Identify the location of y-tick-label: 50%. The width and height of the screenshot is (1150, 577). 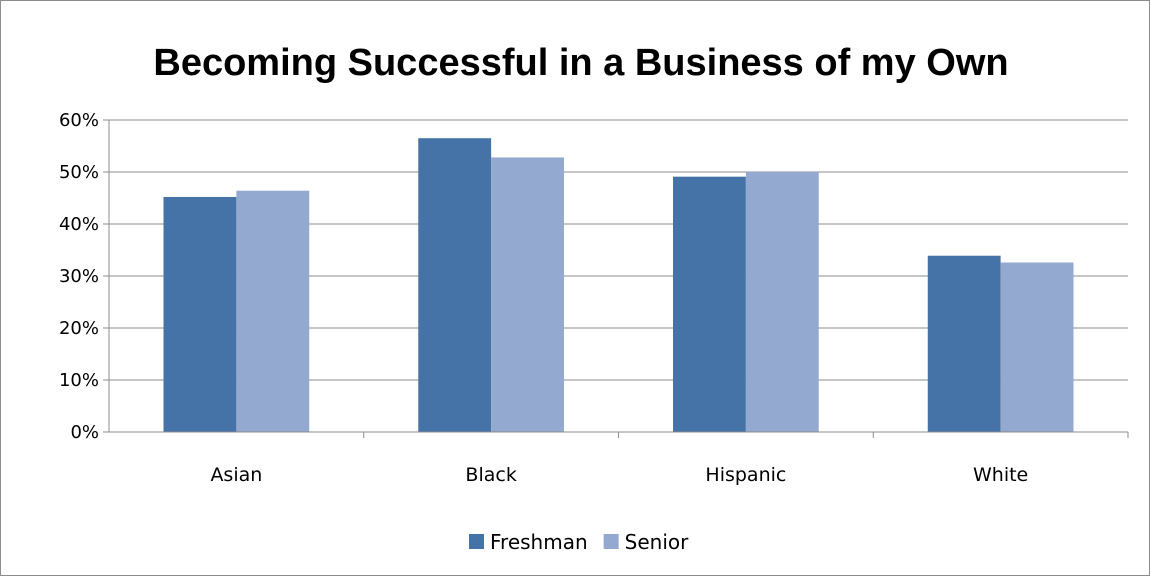
(79, 172).